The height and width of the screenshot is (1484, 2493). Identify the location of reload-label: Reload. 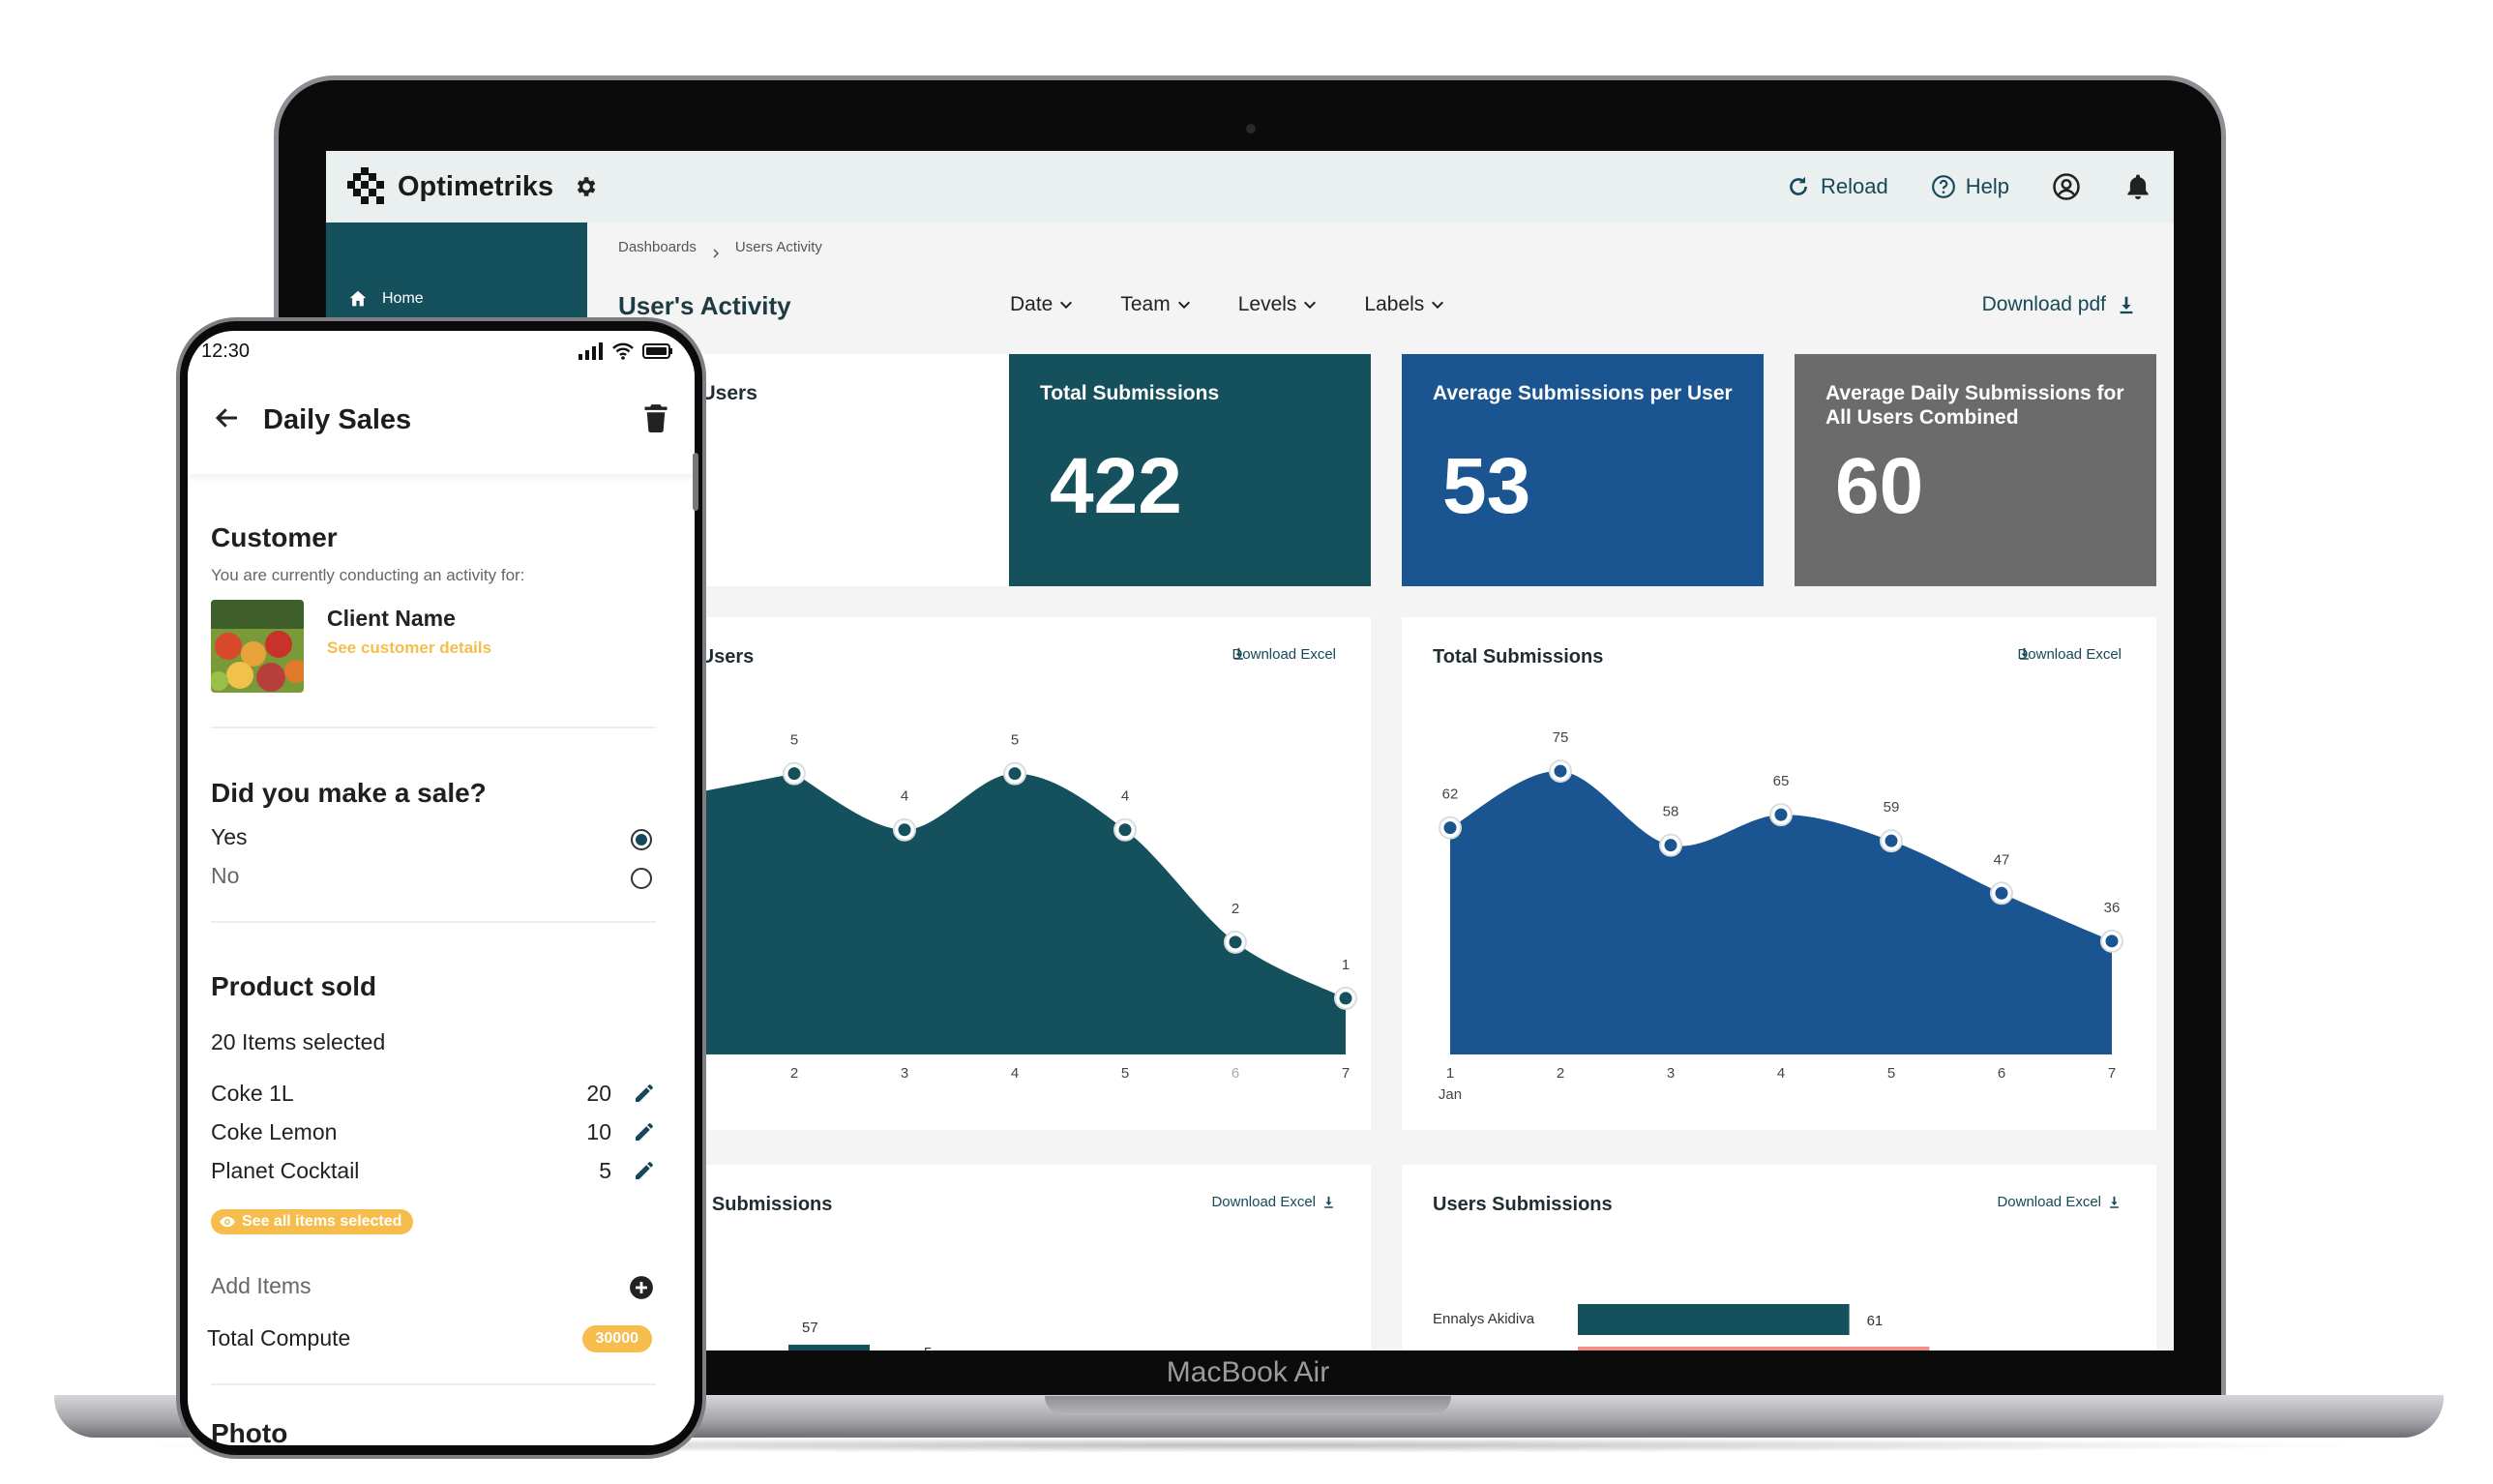
(1855, 186).